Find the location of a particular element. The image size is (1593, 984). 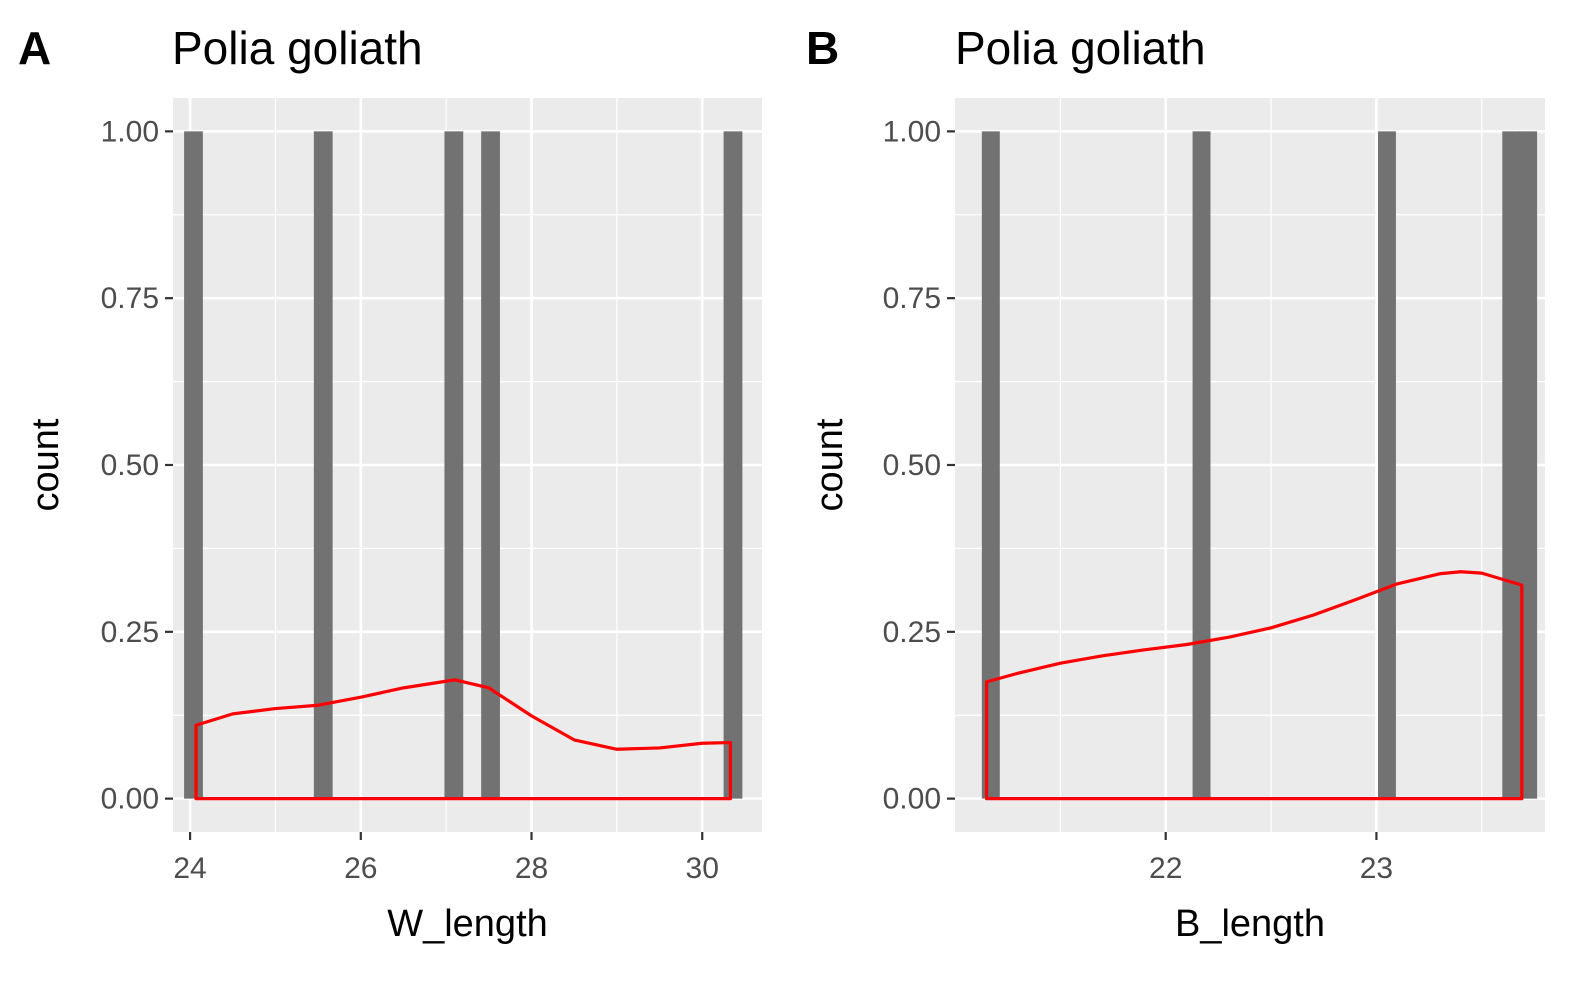

x-tick-label: 23 is located at coordinates (1376, 868).